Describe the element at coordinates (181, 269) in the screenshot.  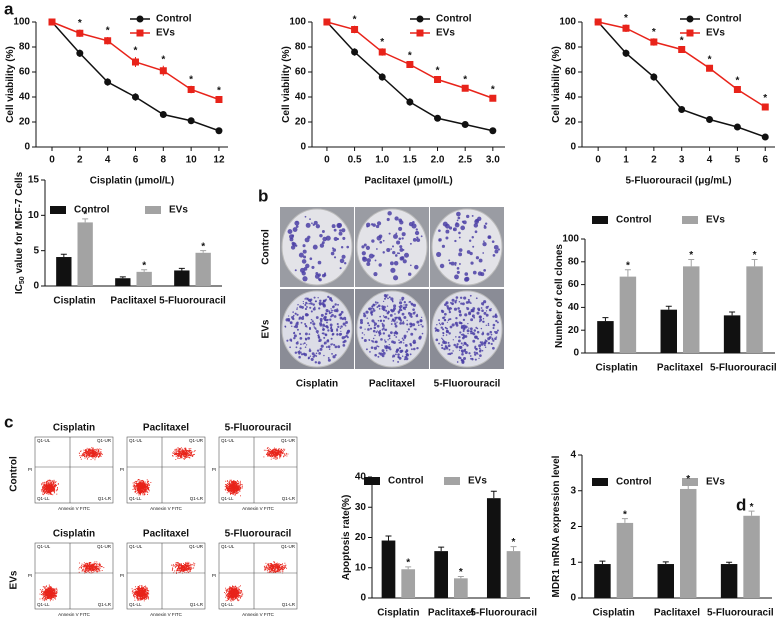
I see `error-bar` at that location.